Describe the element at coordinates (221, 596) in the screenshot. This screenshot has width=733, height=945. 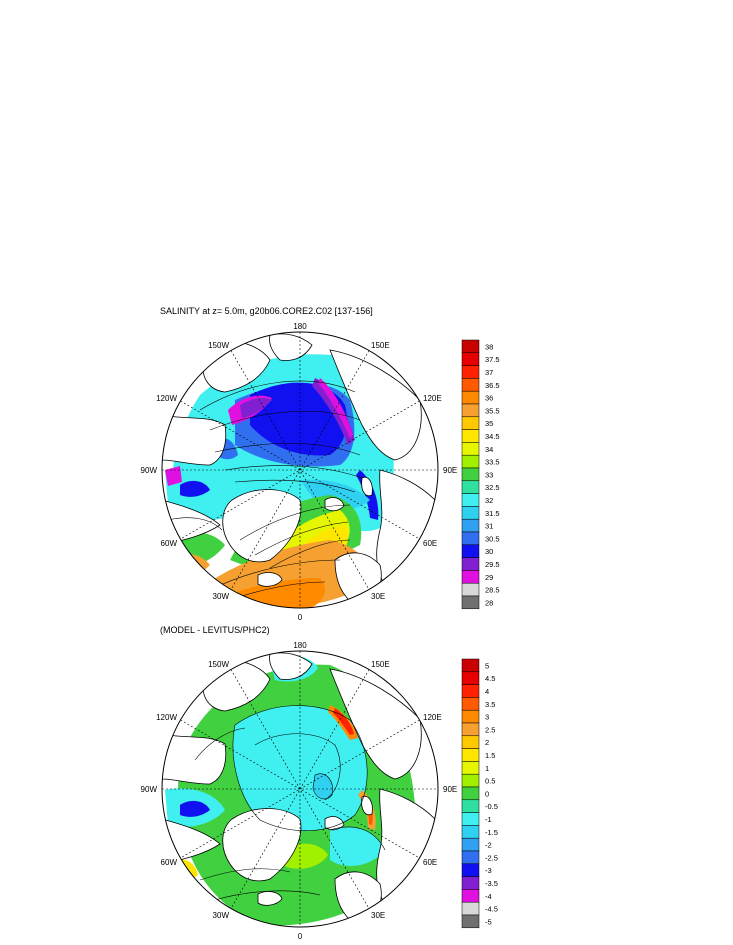
I see `meridian-label: 30W` at that location.